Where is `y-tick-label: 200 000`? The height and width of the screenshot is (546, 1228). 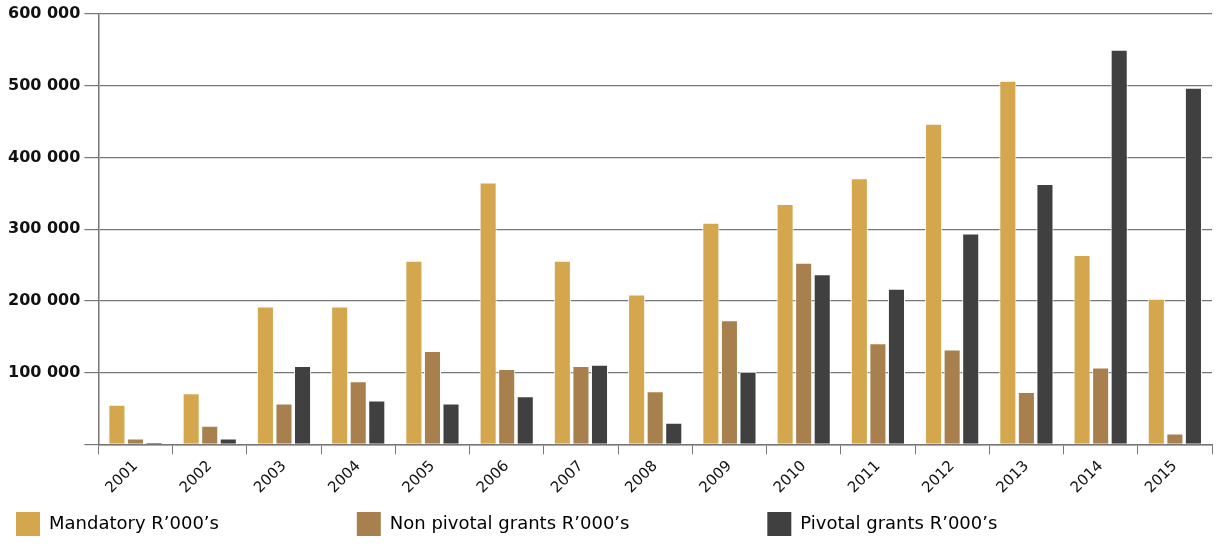 y-tick-label: 200 000 is located at coordinates (44, 300).